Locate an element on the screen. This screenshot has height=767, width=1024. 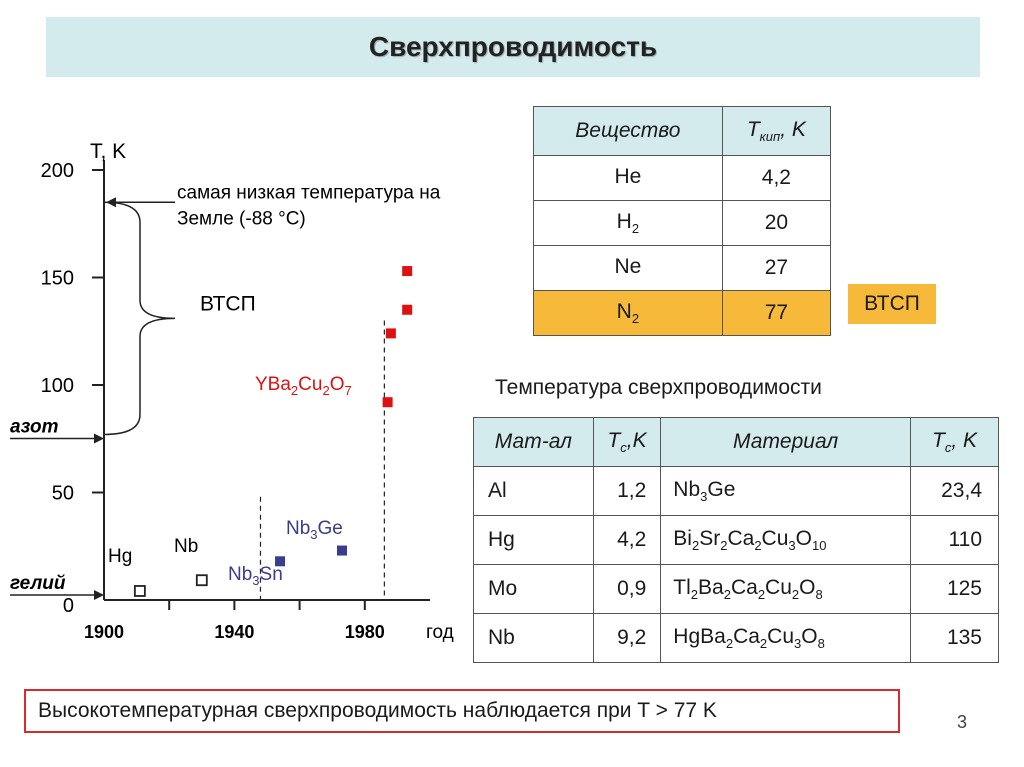
table-row-highlighted: N2 77 is located at coordinates (682, 313).